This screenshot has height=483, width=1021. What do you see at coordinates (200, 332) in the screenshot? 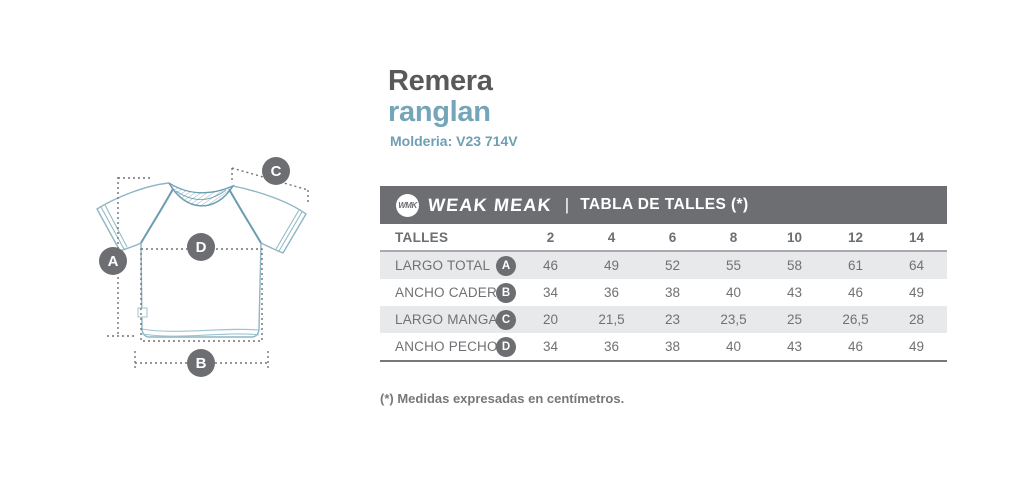
I see `hem-lines` at bounding box center [200, 332].